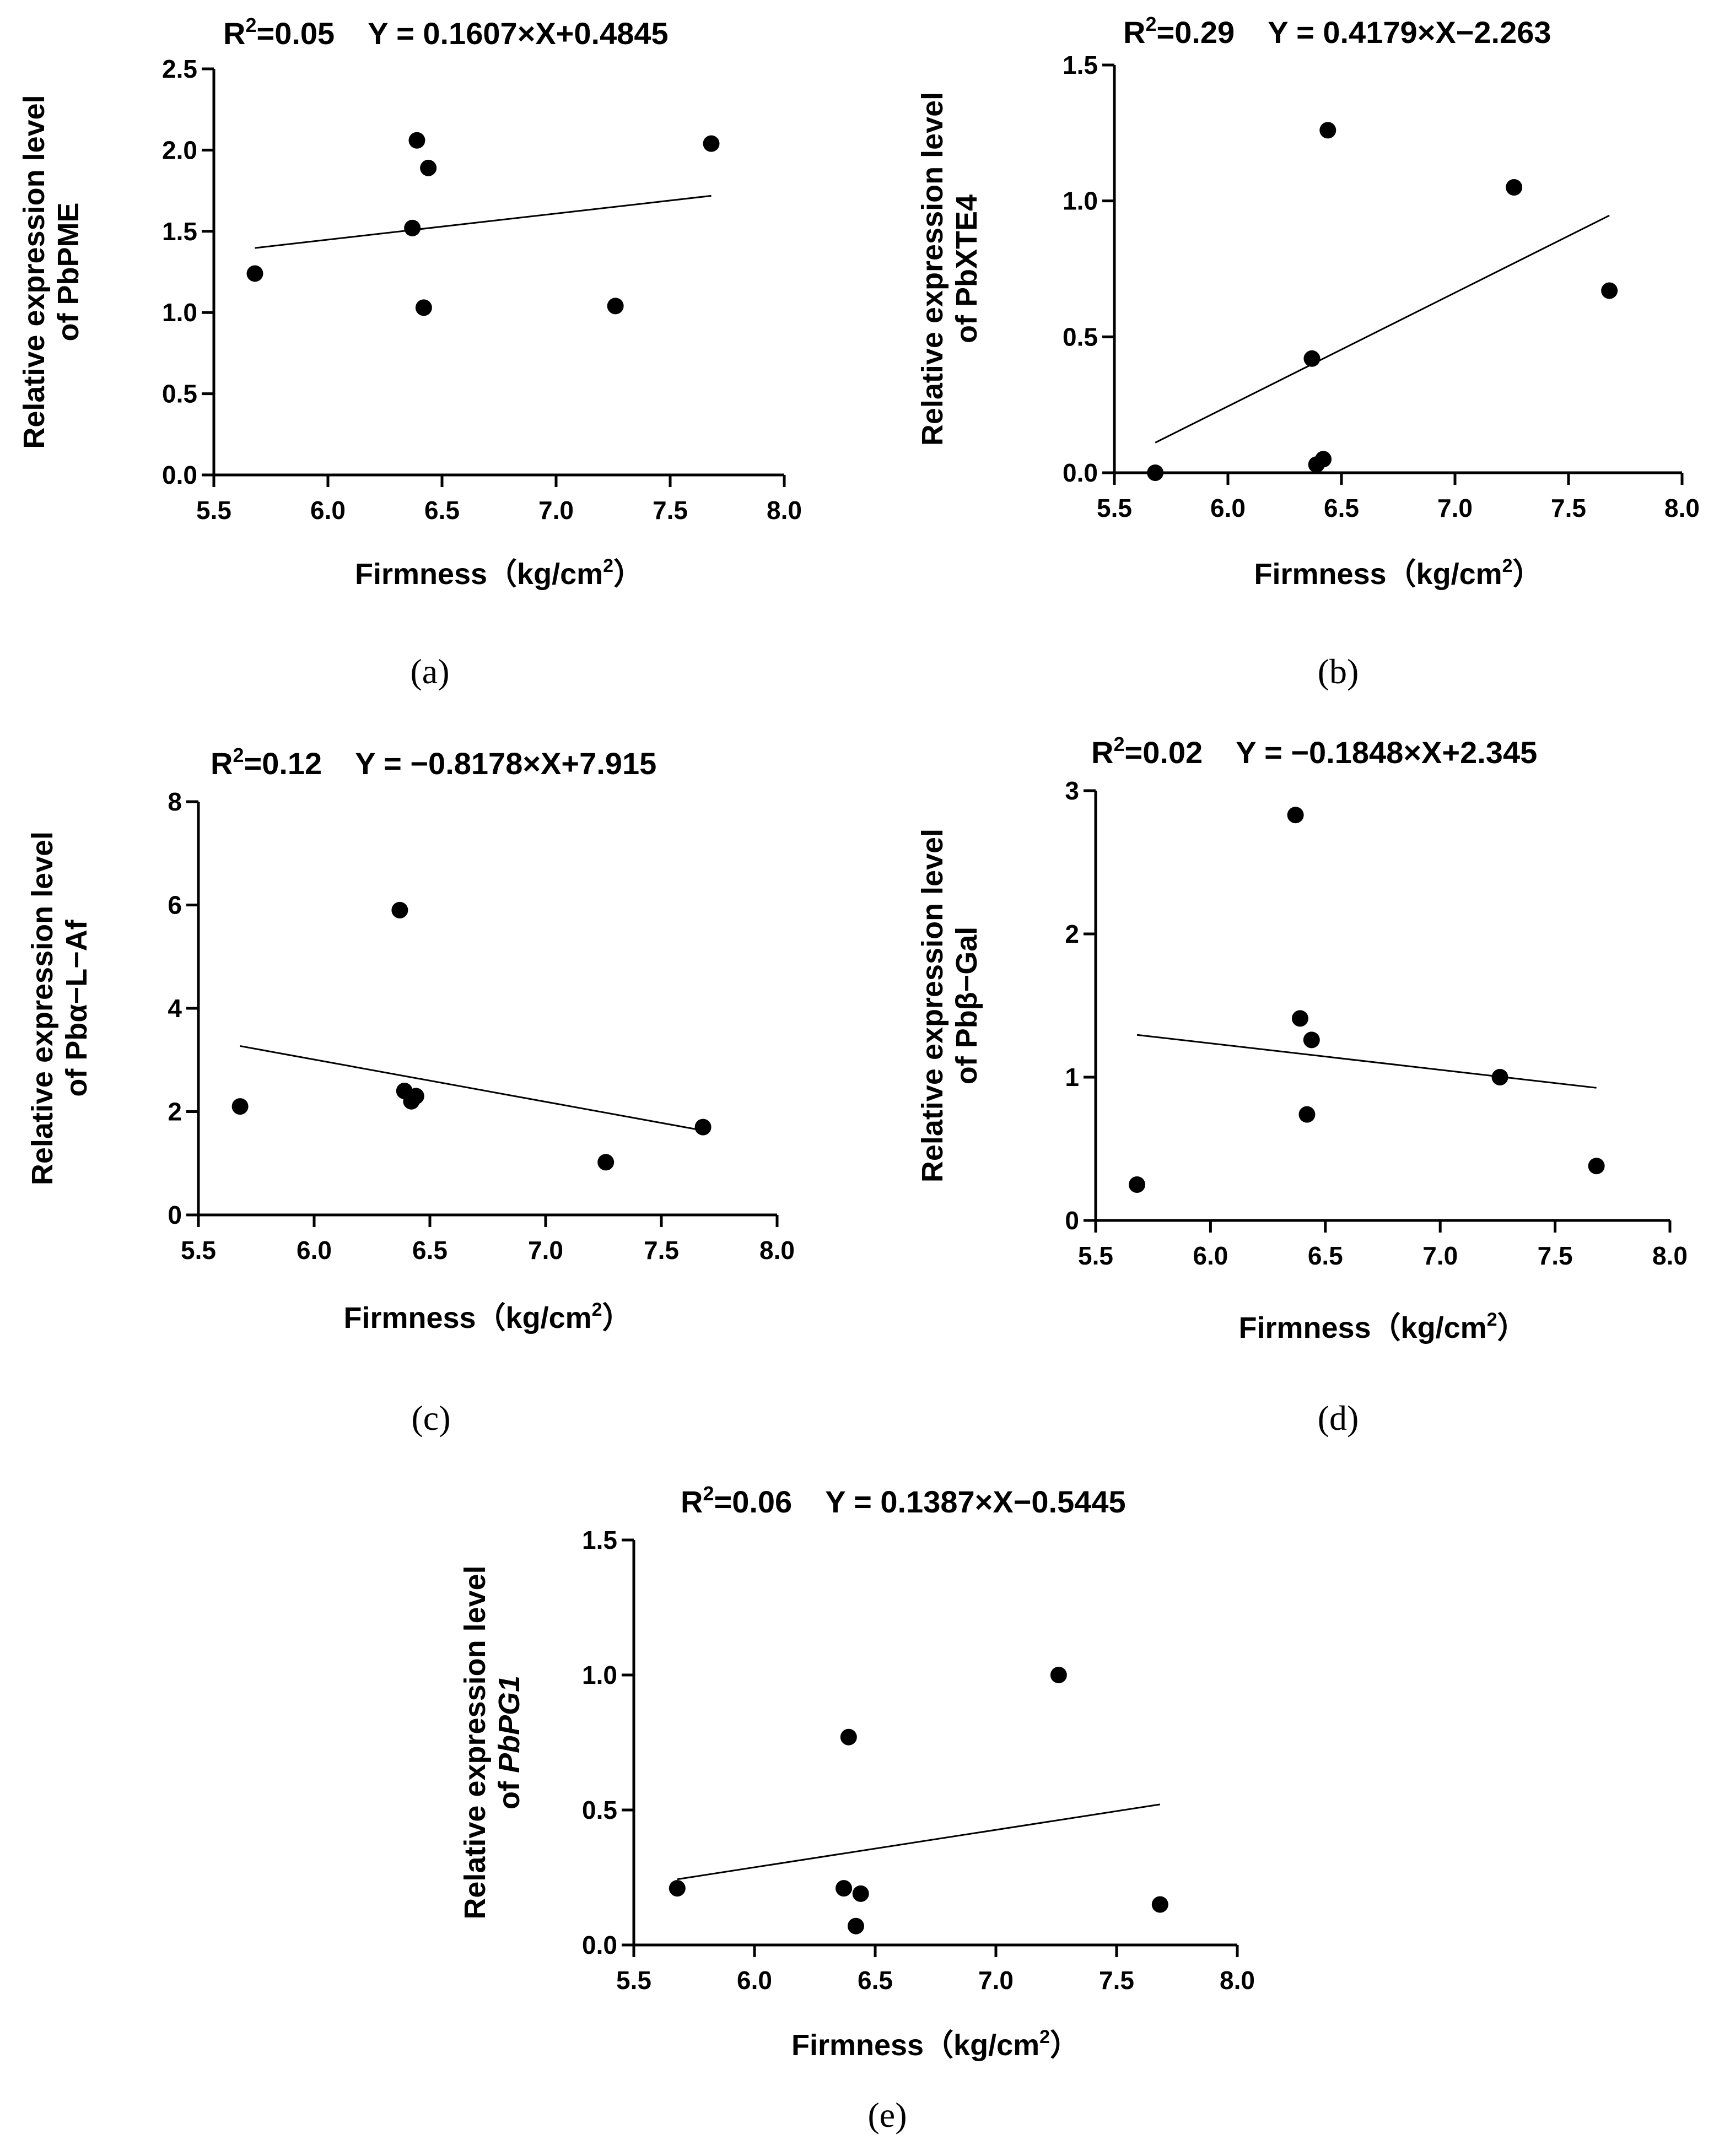 The image size is (1730, 2156). I want to click on equation-text: R2=0.05 Y = 0.1607×X+0.4845, so click(446, 32).